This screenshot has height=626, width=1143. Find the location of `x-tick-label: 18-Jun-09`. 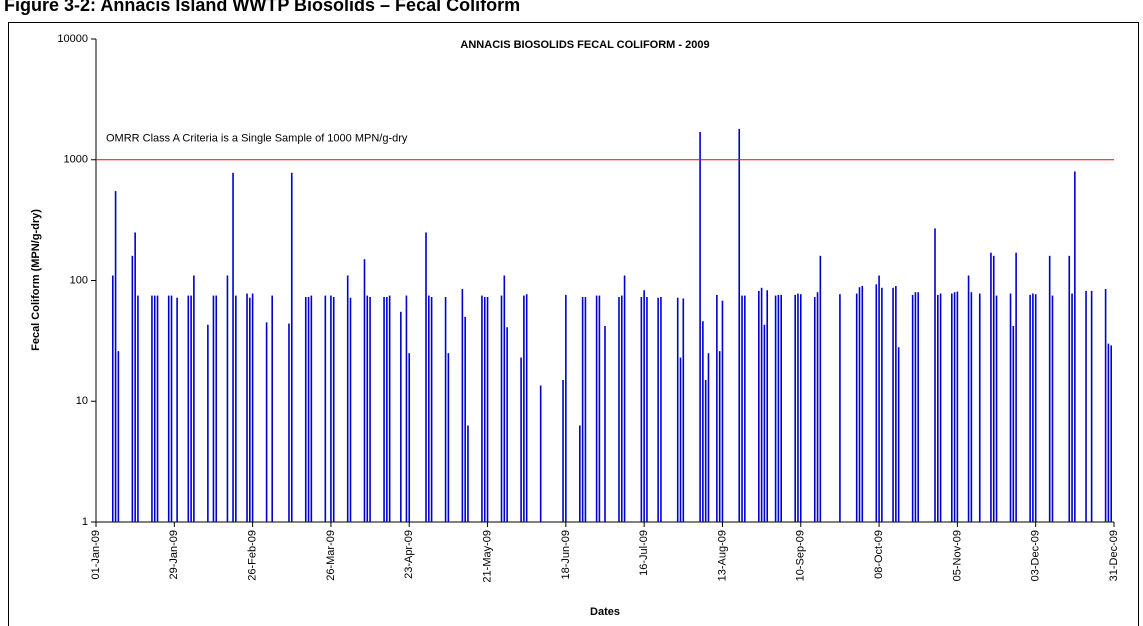

x-tick-label: 18-Jun-09 is located at coordinates (566, 555).